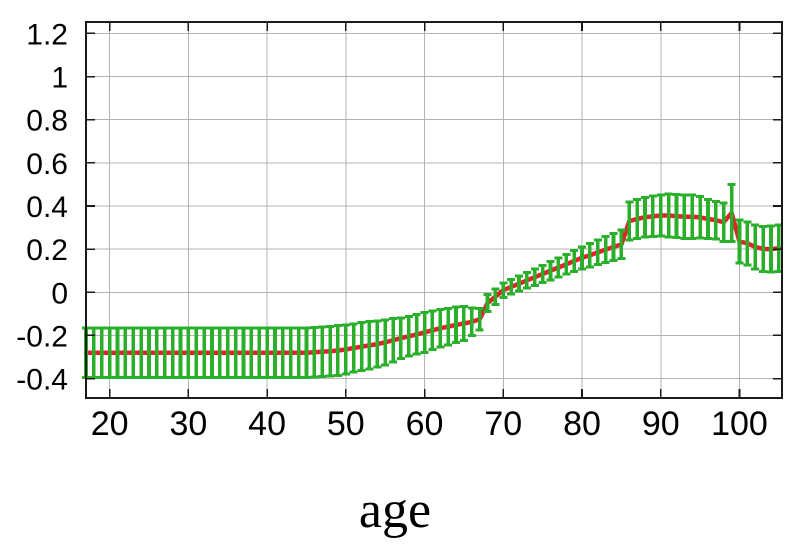  Describe the element at coordinates (47, 250) in the screenshot. I see `y-tick-label: 0.2` at that location.